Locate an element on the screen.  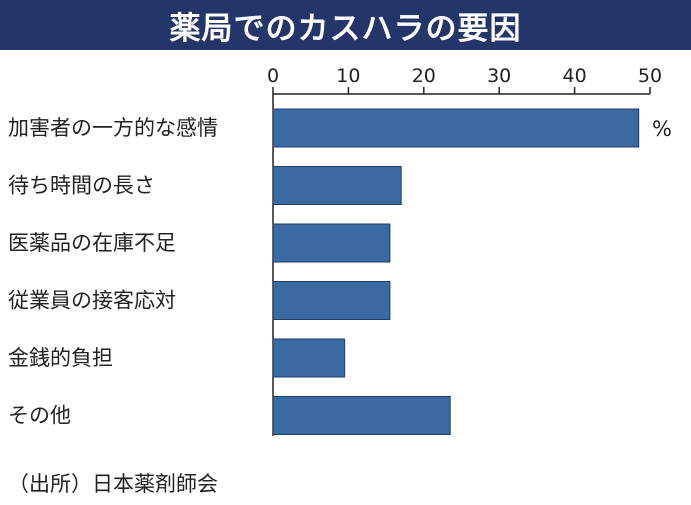
category-label: その他 is located at coordinates (39, 416).